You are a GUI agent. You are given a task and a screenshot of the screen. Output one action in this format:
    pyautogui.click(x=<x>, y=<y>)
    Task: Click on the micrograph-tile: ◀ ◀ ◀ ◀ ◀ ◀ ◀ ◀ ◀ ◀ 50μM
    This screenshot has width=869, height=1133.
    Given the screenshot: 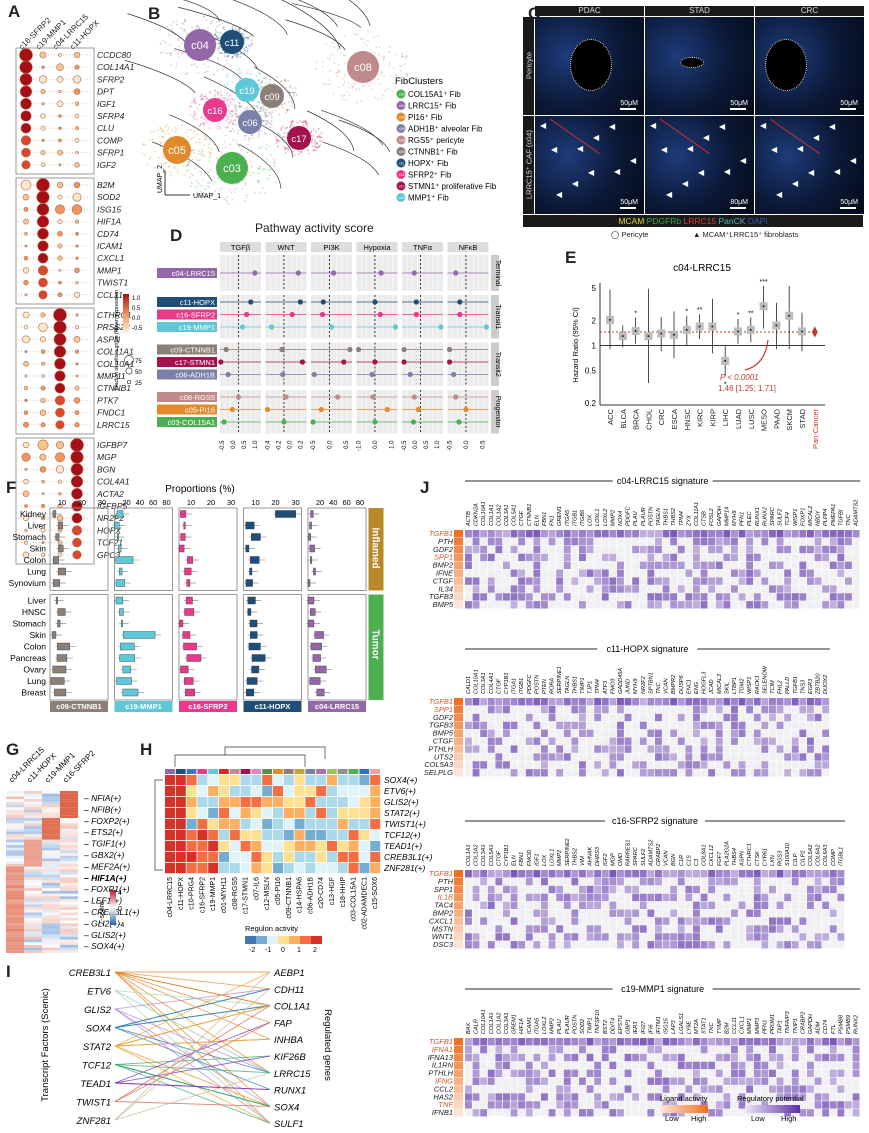 What is the action you would take?
    pyautogui.click(x=589, y=165)
    